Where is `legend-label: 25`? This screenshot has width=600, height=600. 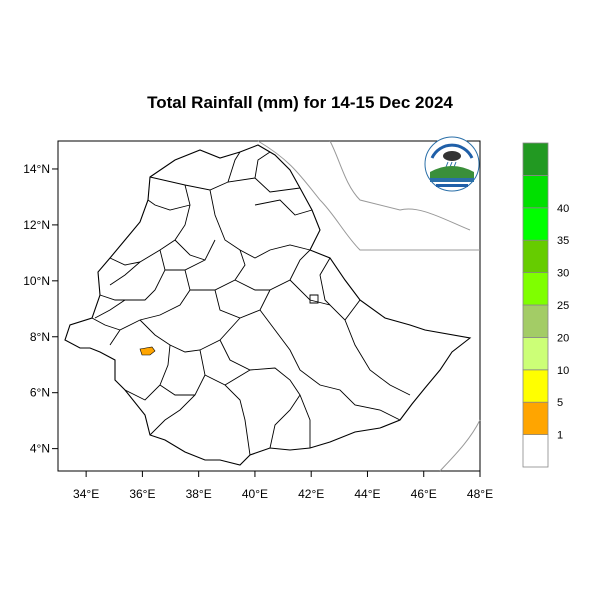
legend-label: 25 is located at coordinates (563, 306).